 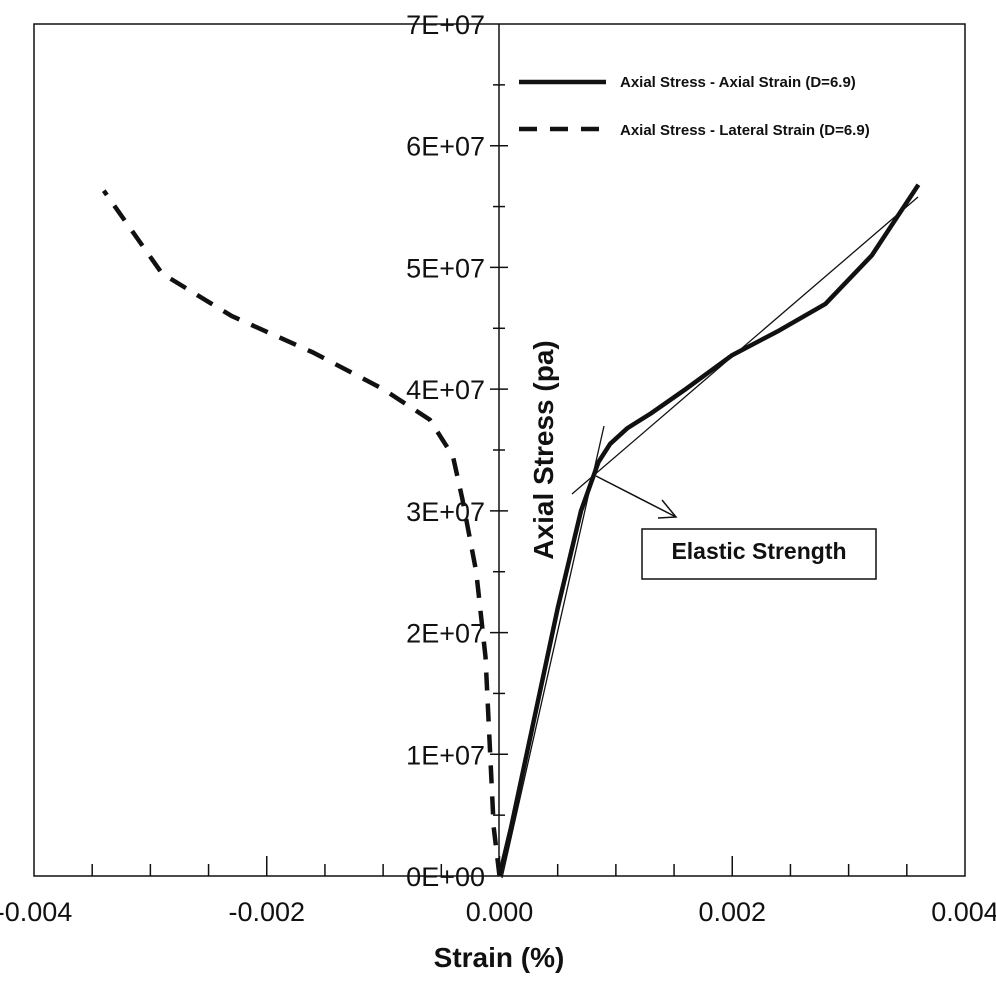 I want to click on y-tick-label: 1E+07, so click(x=445, y=755).